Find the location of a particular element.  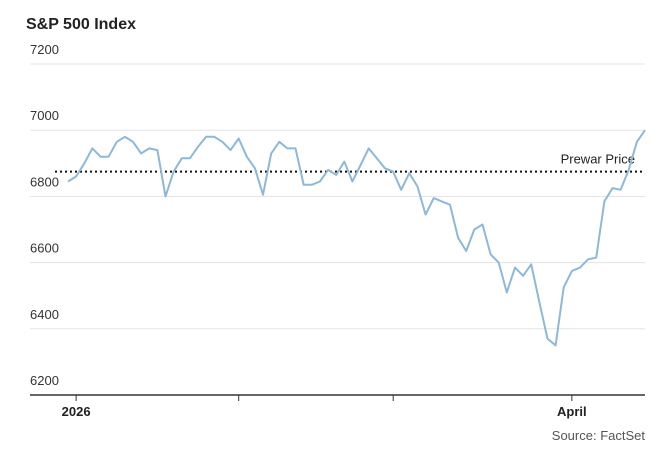

source: Source: FactSet is located at coordinates (599, 435).